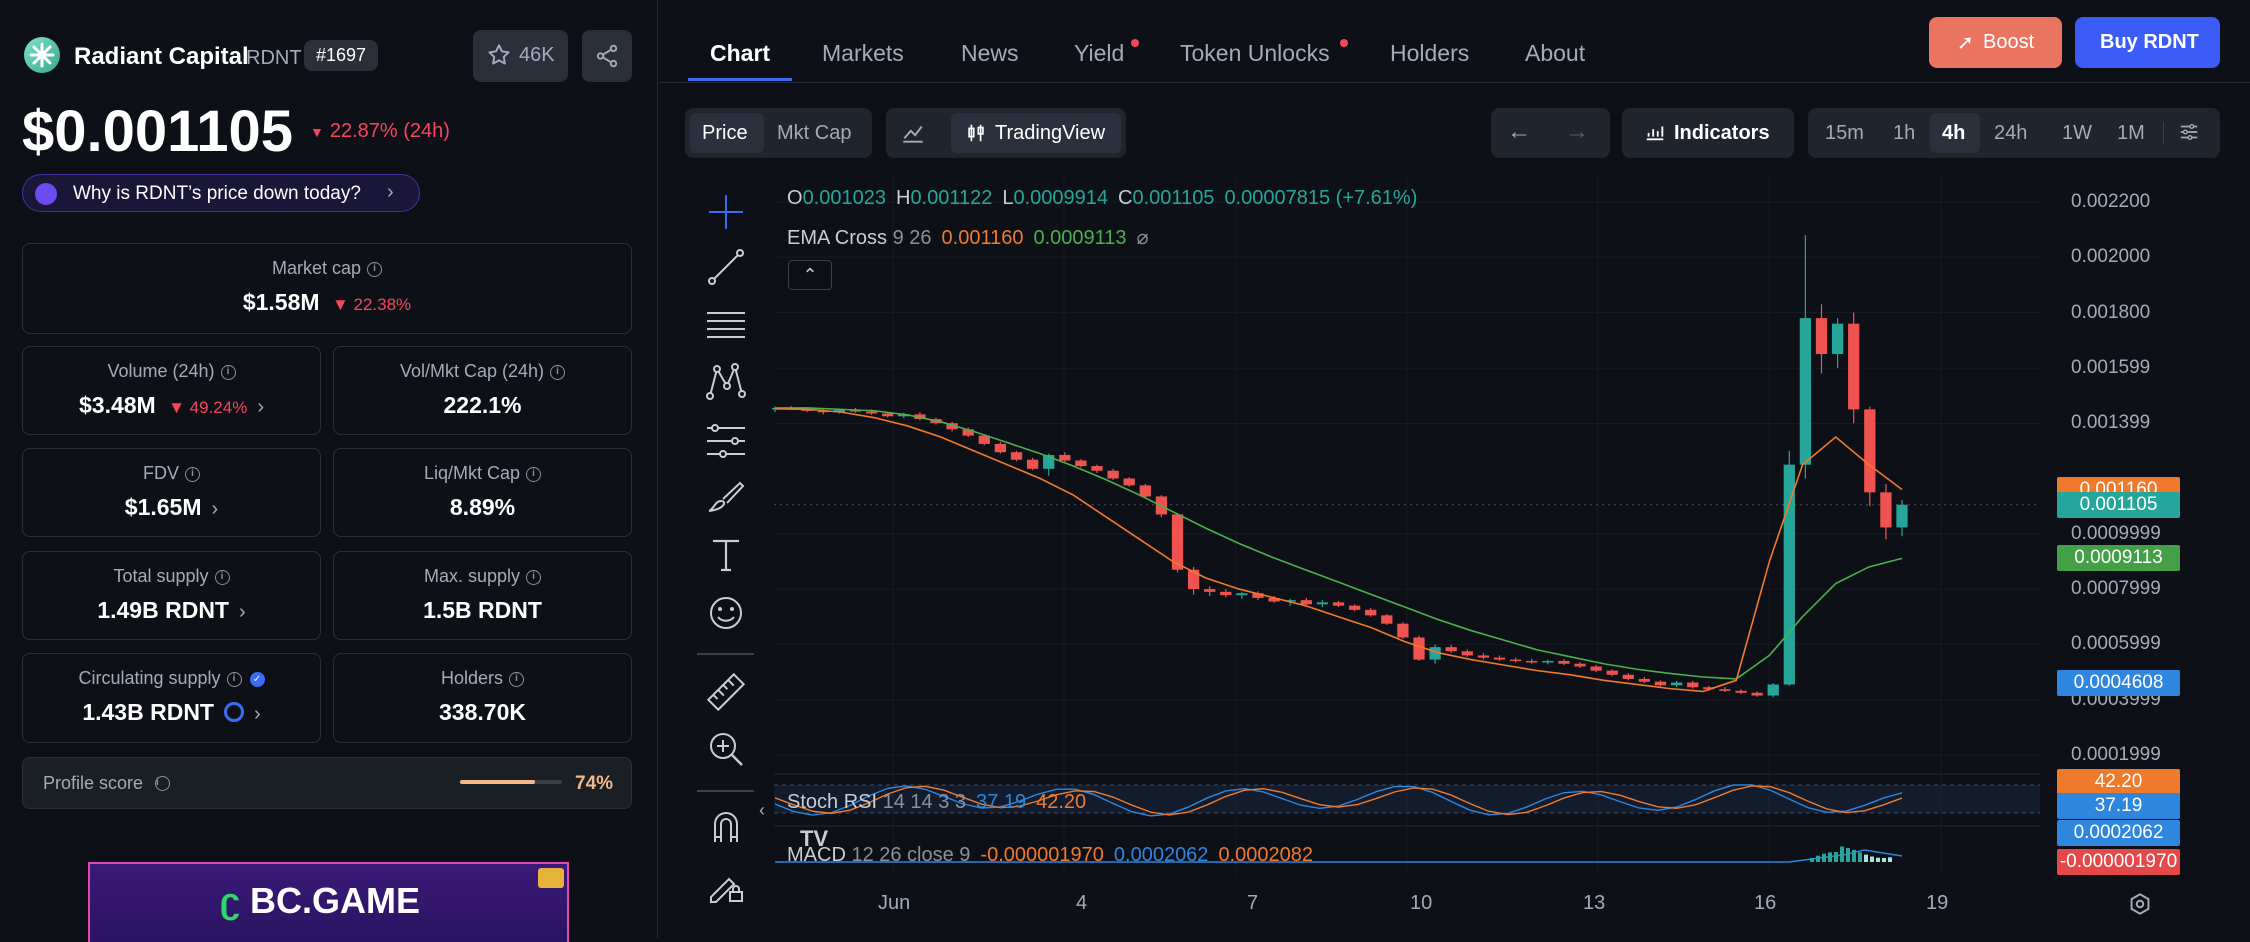  Describe the element at coordinates (726, 212) in the screenshot. I see `crosshair-icon` at that location.